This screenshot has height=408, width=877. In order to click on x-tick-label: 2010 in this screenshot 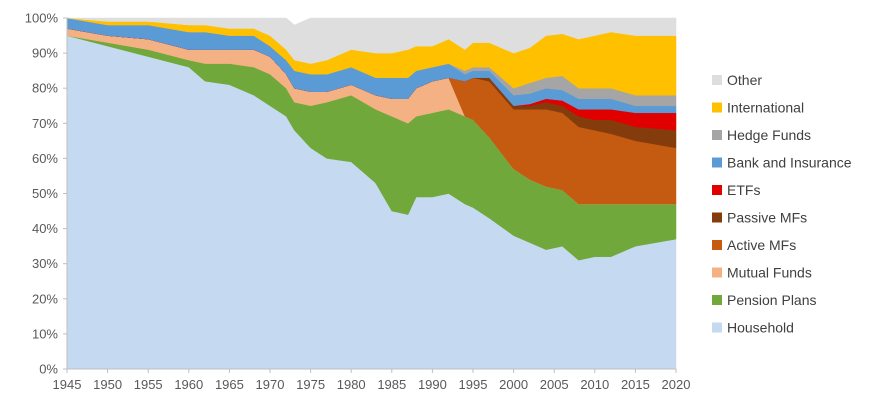, I will do `click(594, 384)`.